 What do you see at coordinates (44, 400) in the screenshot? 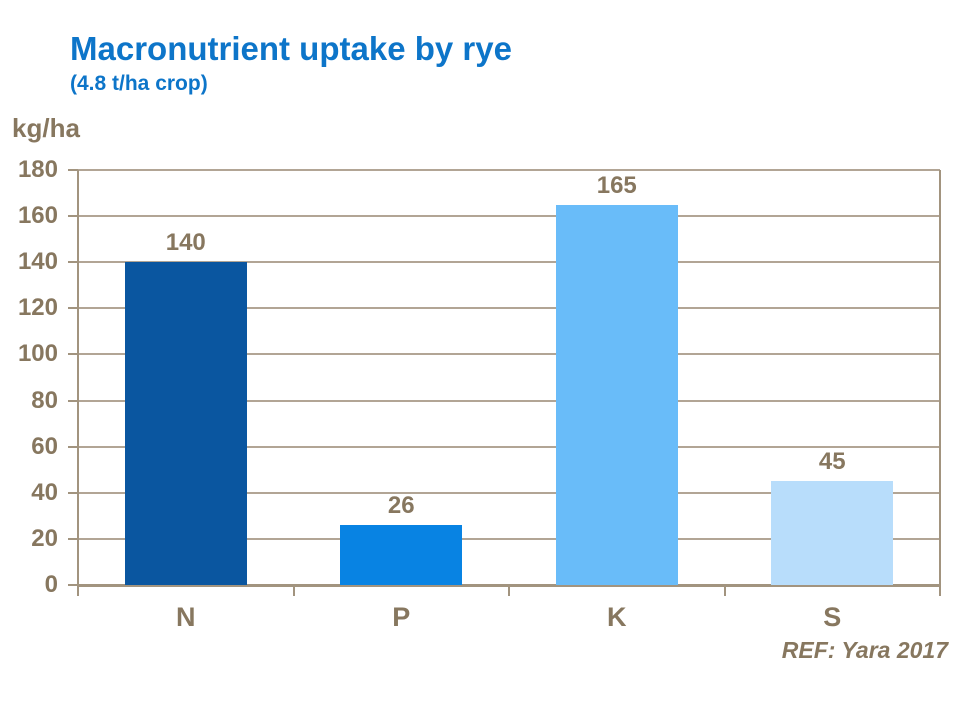
I see `y-axis-tick-label: 80` at bounding box center [44, 400].